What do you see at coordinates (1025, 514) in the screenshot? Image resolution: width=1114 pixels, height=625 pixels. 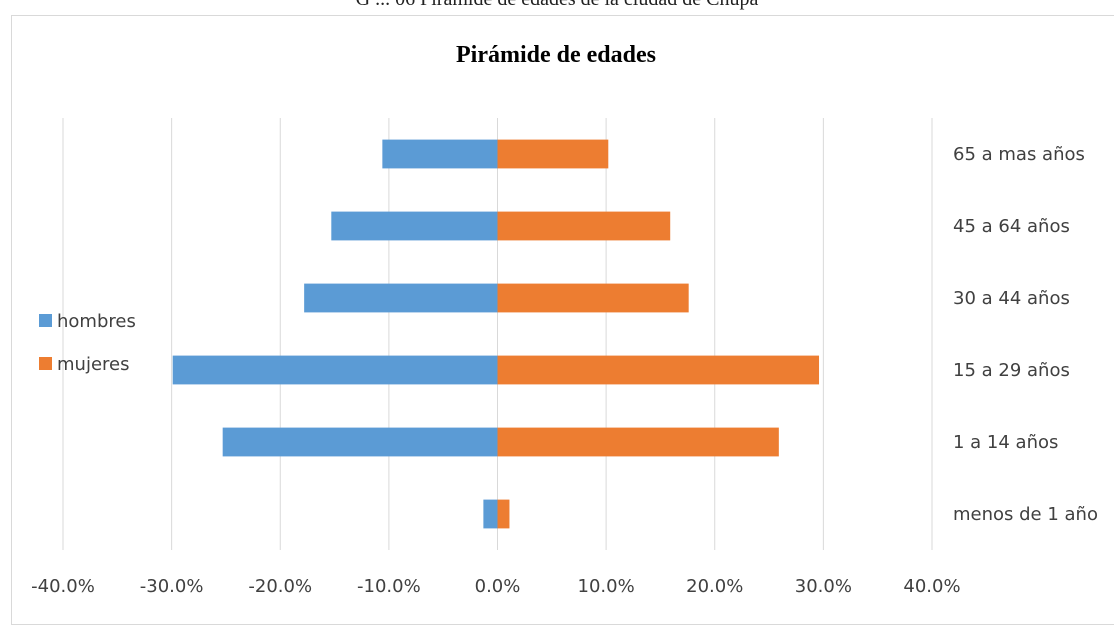 I see `category-label: menos de 1 año` at bounding box center [1025, 514].